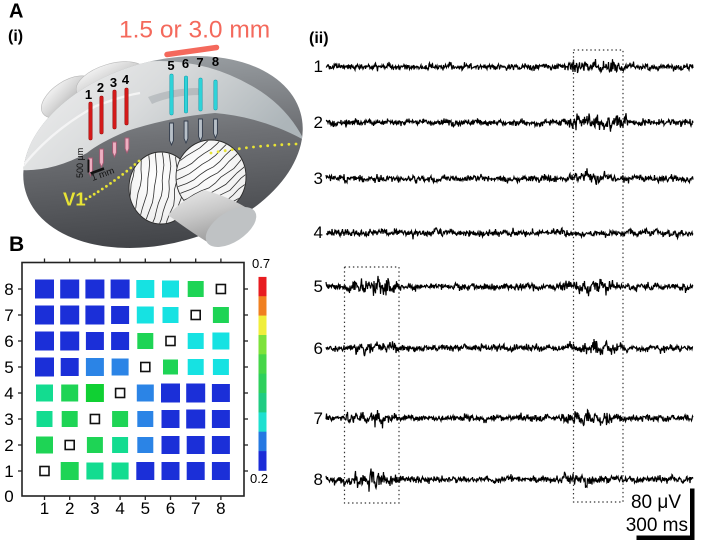  Describe the element at coordinates (8, 496) in the screenshot. I see `svg-text: 0` at that location.